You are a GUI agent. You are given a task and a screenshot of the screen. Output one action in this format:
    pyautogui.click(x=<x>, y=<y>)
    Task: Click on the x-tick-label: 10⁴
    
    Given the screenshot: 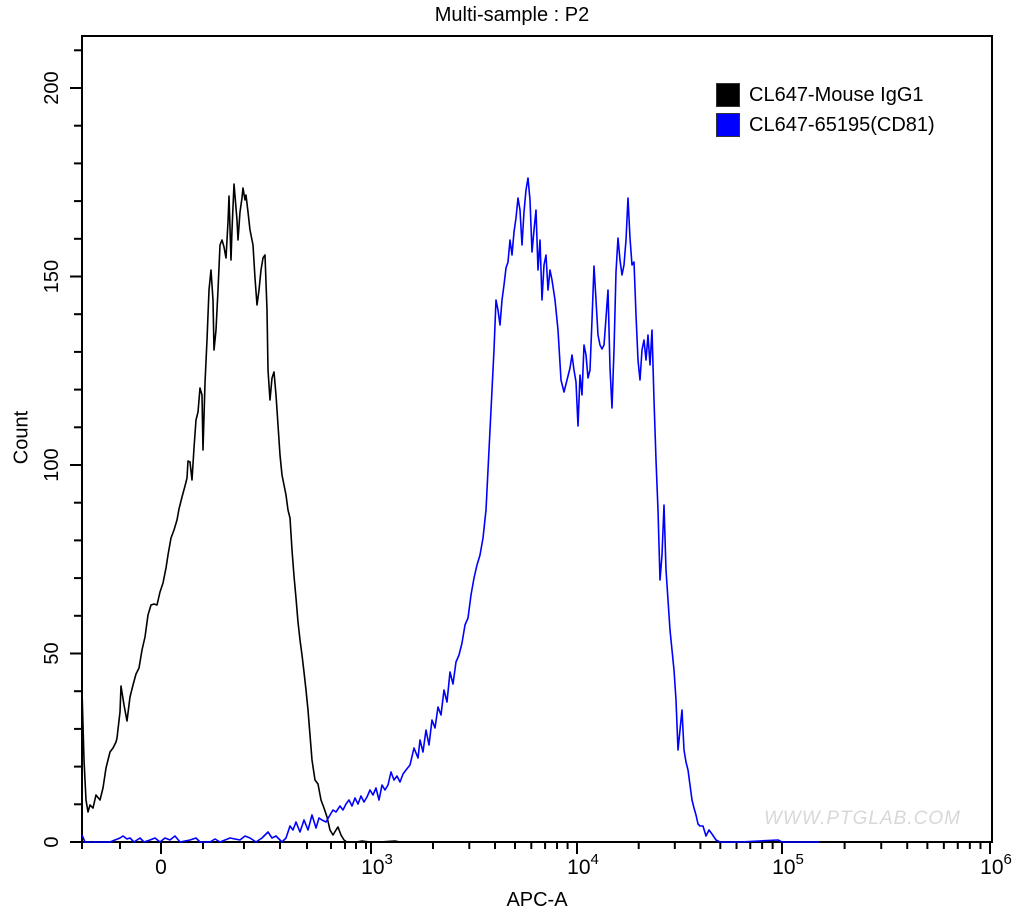 What is the action you would take?
    pyautogui.click(x=583, y=865)
    